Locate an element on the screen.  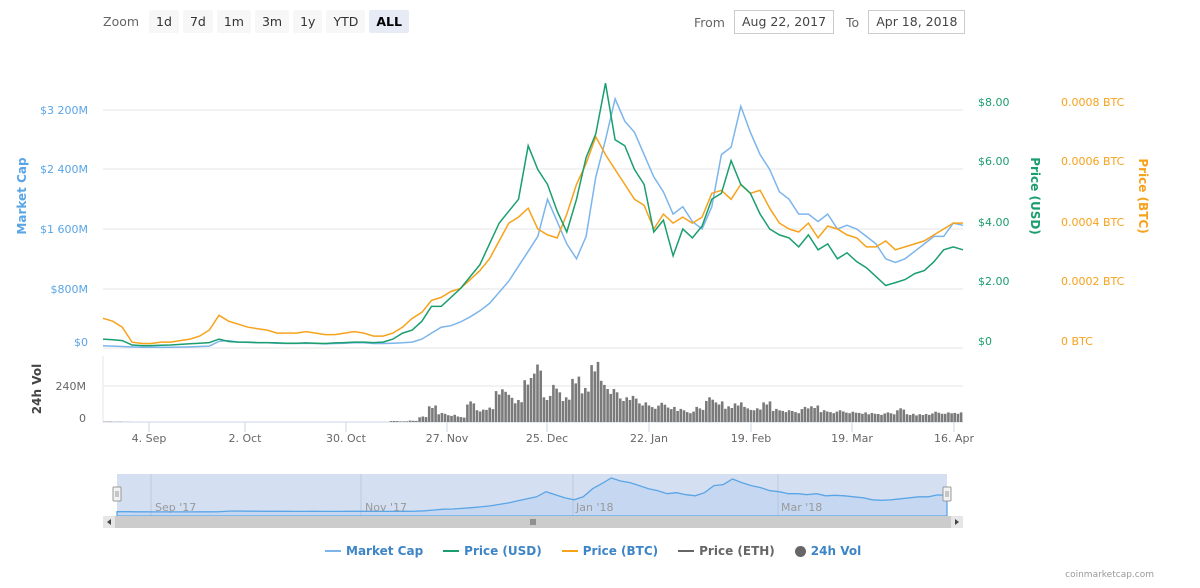
x-tick-label: 2. Oct is located at coordinates (245, 438).